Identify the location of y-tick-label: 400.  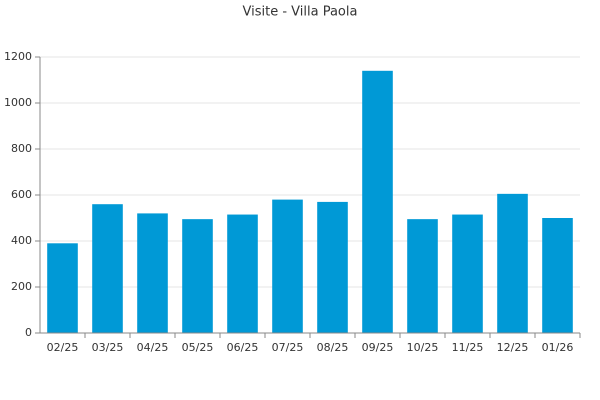
(21, 240).